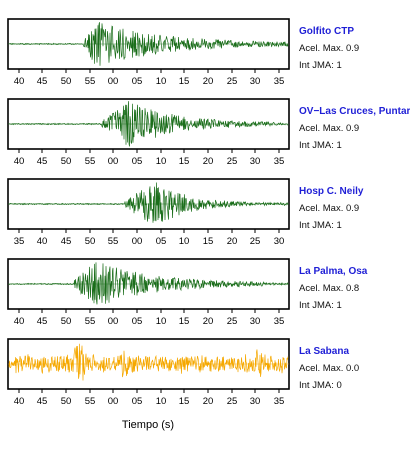 The width and height of the screenshot is (410, 460). Describe the element at coordinates (329, 368) in the screenshot. I see `max-acceleration-label: Acel. Max. 0.0` at that location.